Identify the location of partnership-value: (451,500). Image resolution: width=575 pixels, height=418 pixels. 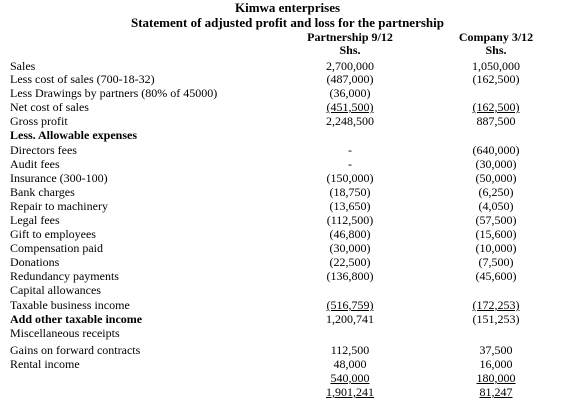
(350, 107).